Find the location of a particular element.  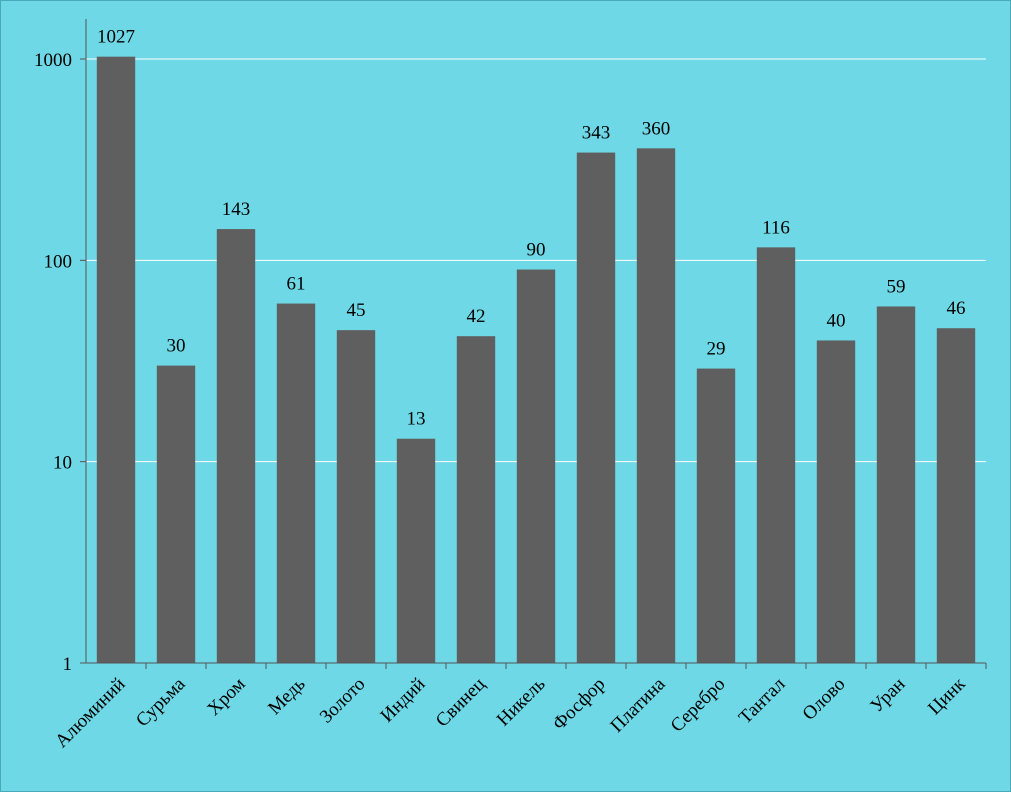

x-tick-label: Сурьма is located at coordinates (161, 702).